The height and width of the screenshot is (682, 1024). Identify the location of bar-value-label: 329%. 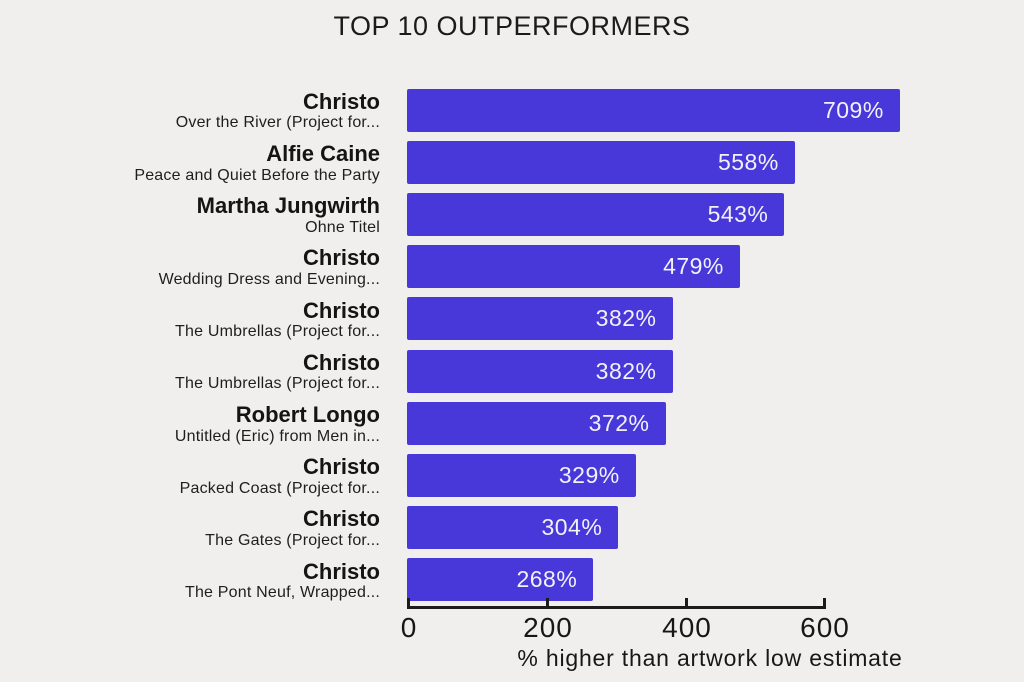
(589, 474).